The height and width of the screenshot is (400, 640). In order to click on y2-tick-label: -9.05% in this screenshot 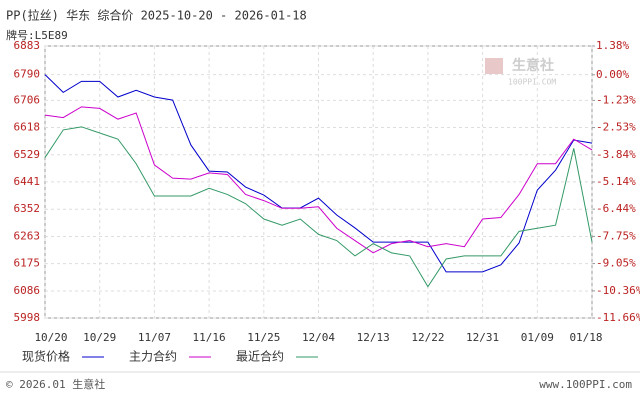, I will do `click(616, 263)`.